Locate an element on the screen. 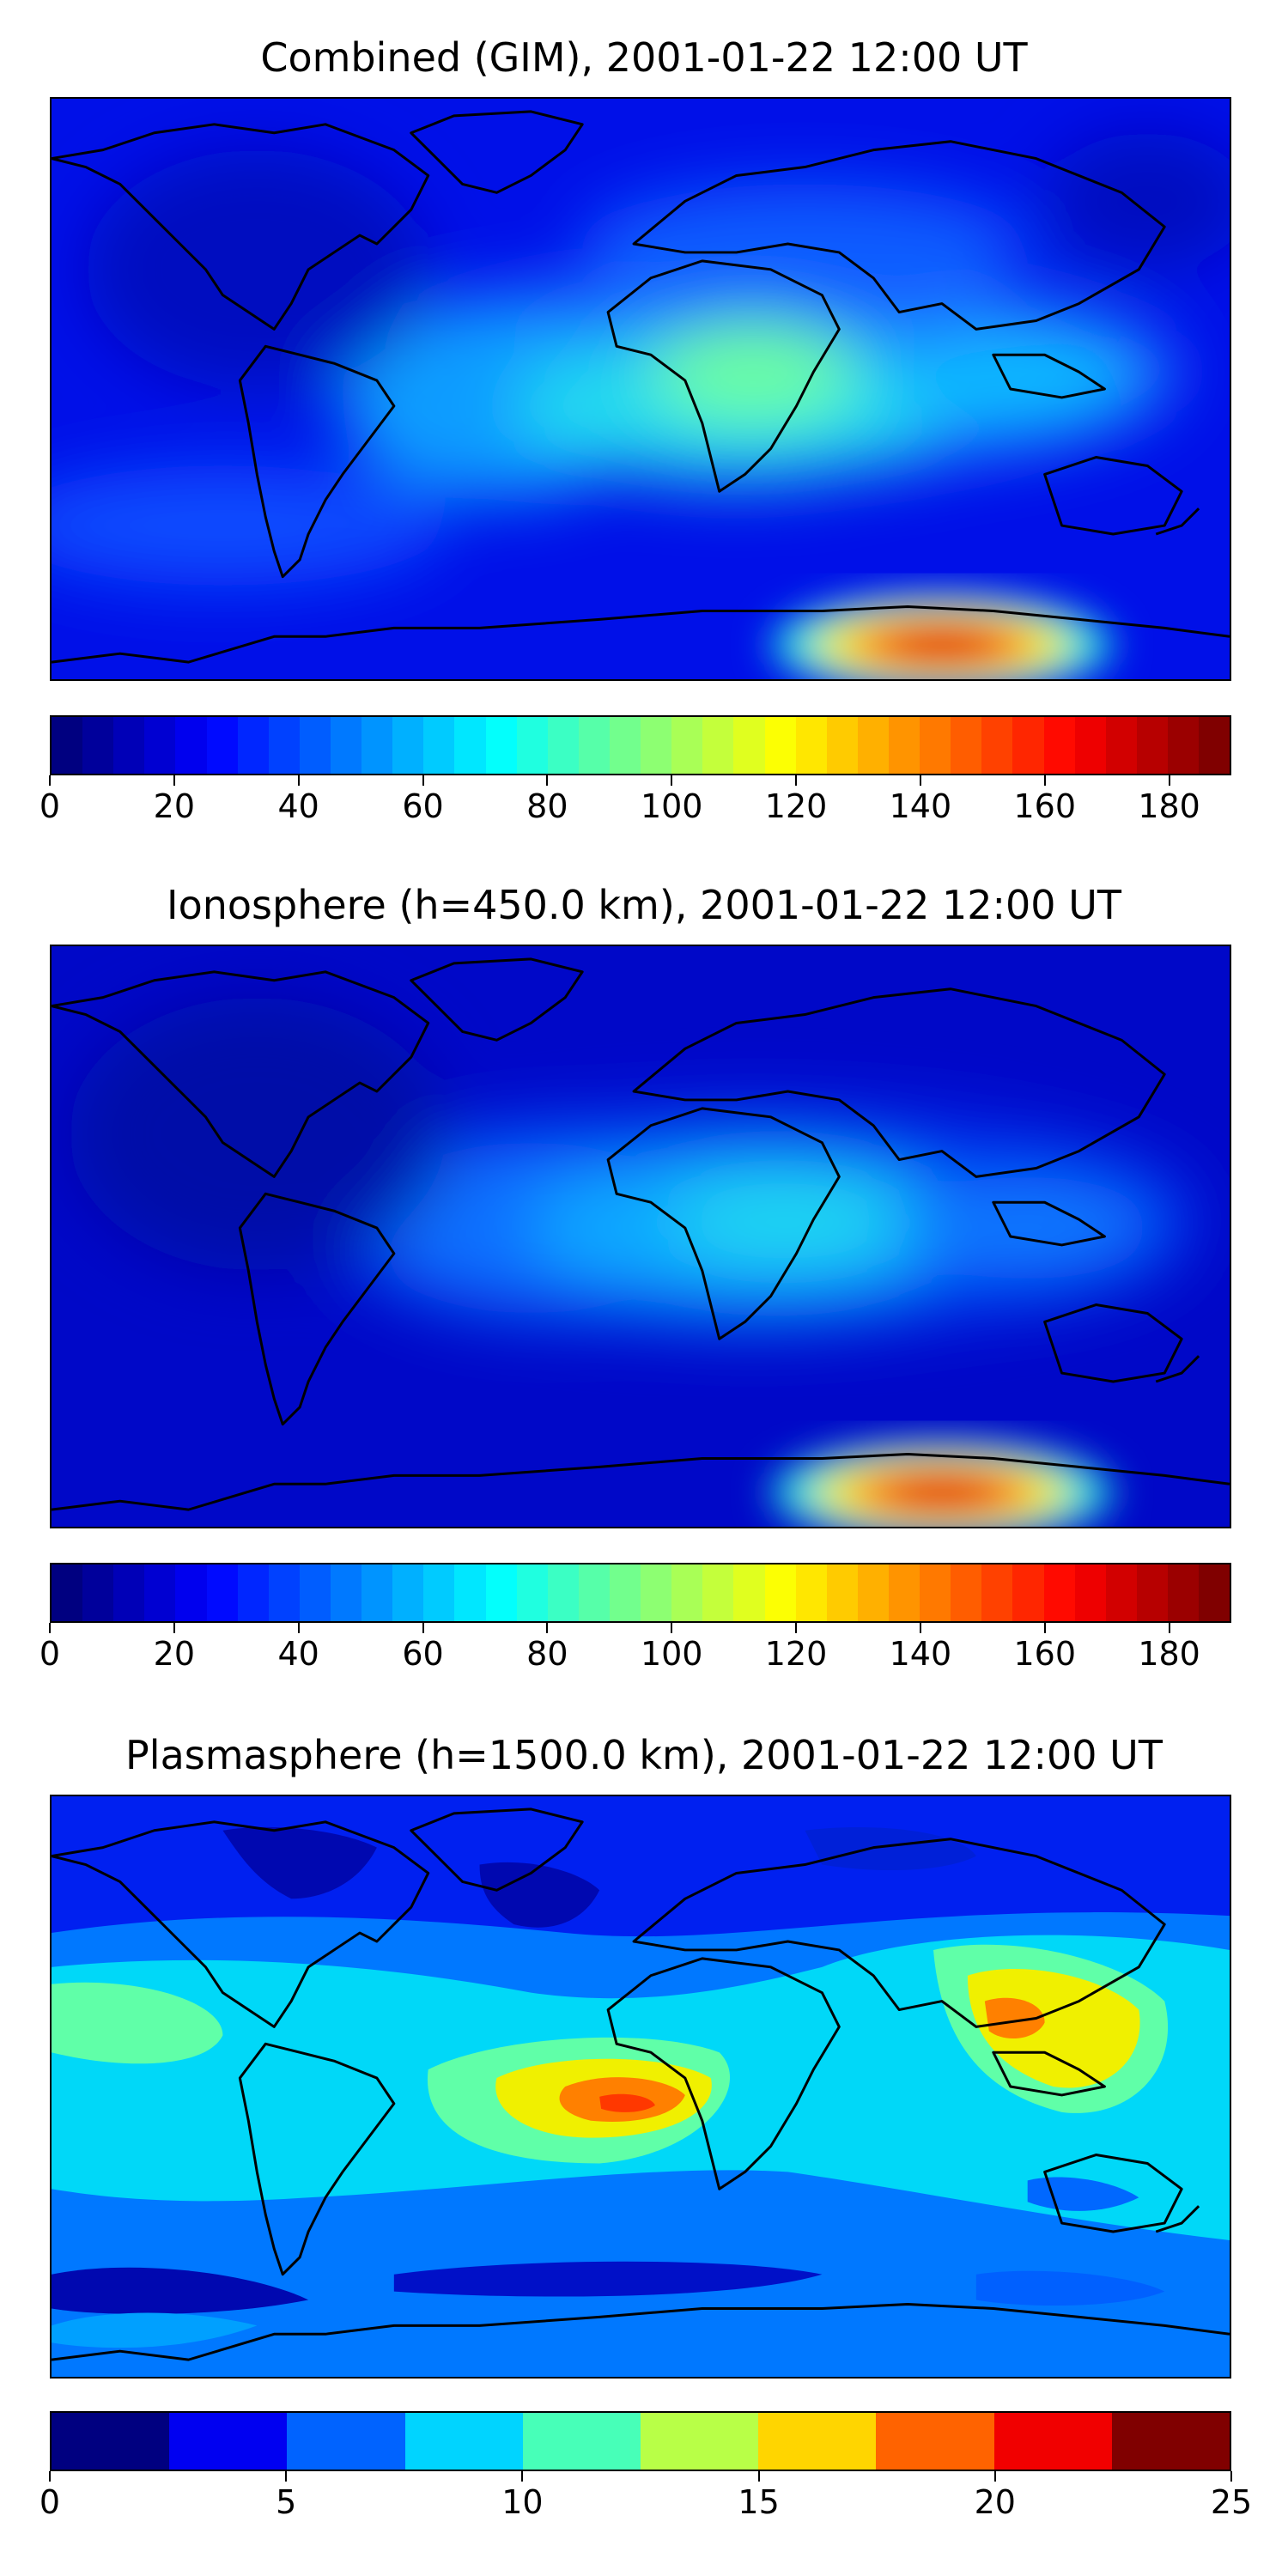 This screenshot has height=2576, width=1288. colorbar-tick-label: 5 is located at coordinates (286, 2502).